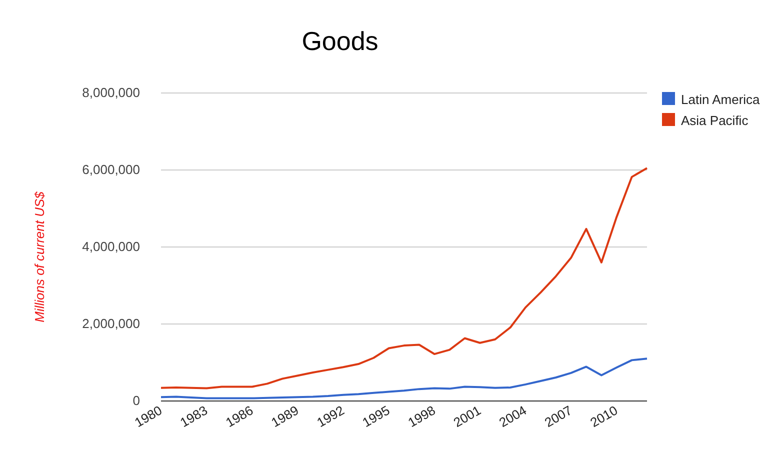 This screenshot has height=470, width=780. I want to click on y-tick-label: 2,000,000, so click(111, 323).